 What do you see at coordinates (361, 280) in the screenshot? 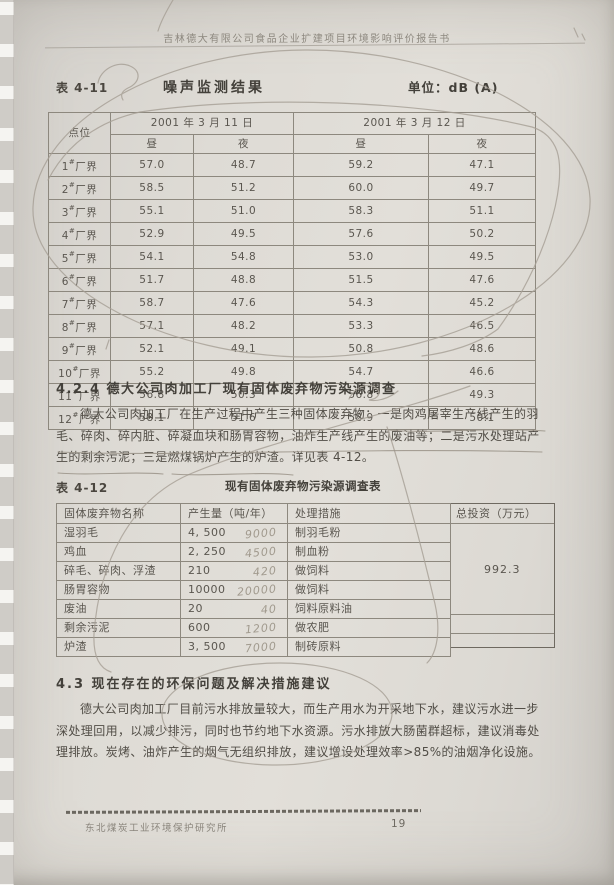
I see `value-cell: 51.5` at bounding box center [361, 280].